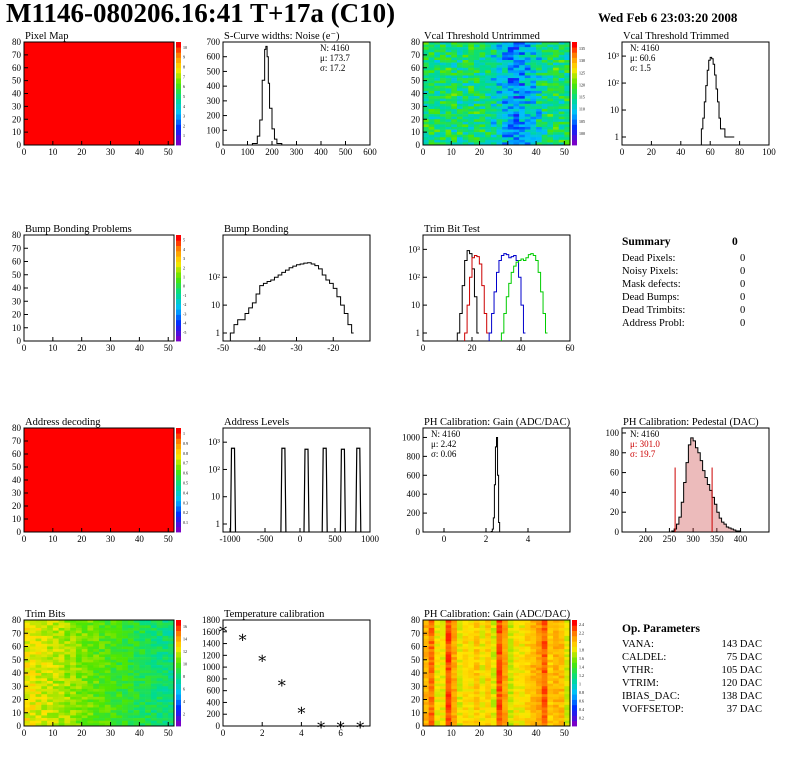 This screenshot has width=796, height=772. I want to click on chart-title: Address Levels, so click(256, 422).